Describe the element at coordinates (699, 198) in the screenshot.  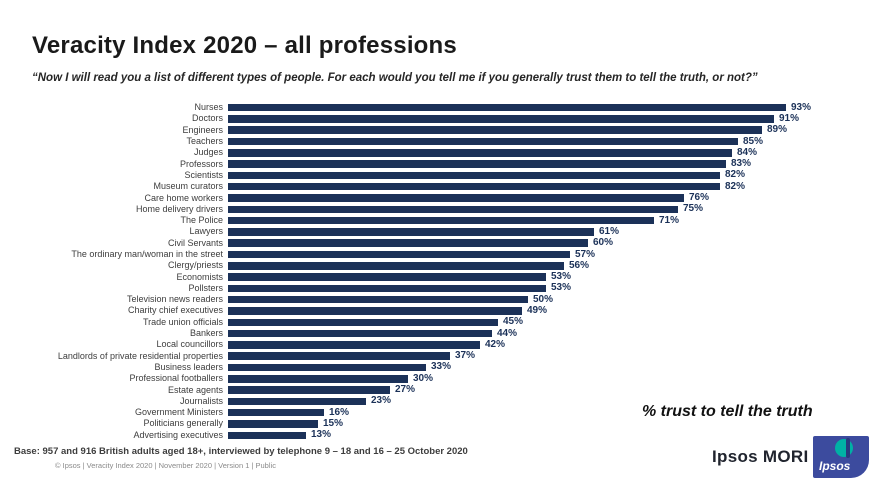
I see `bar-value-label: 76%` at that location.